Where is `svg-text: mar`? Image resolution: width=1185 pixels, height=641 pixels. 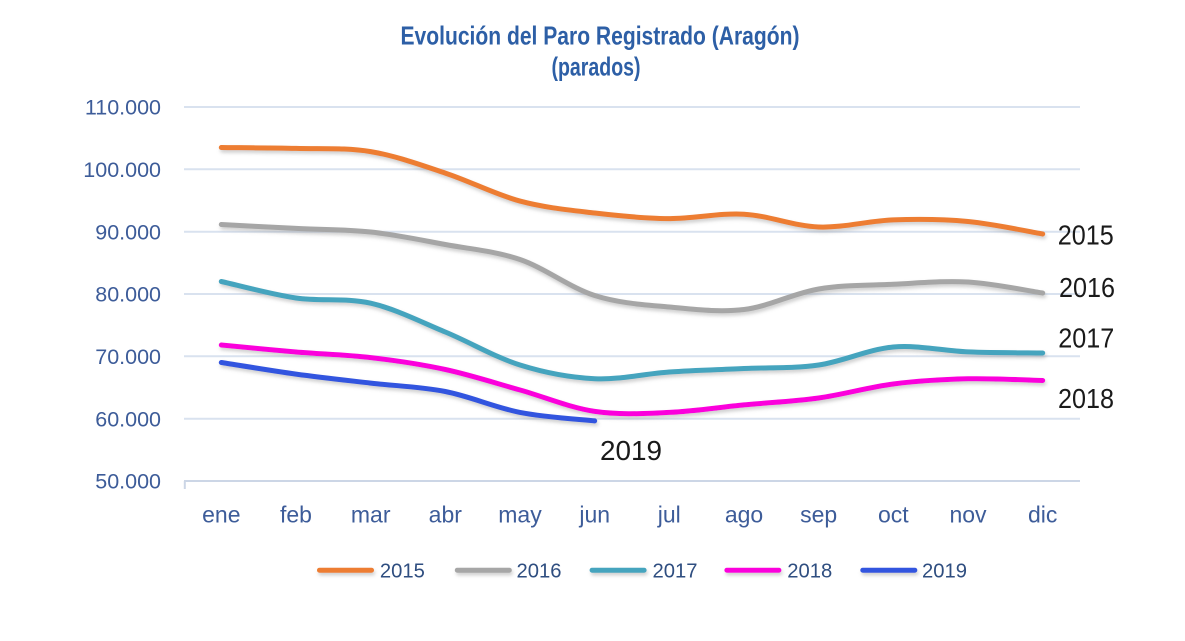
svg-text: mar is located at coordinates (371, 515).